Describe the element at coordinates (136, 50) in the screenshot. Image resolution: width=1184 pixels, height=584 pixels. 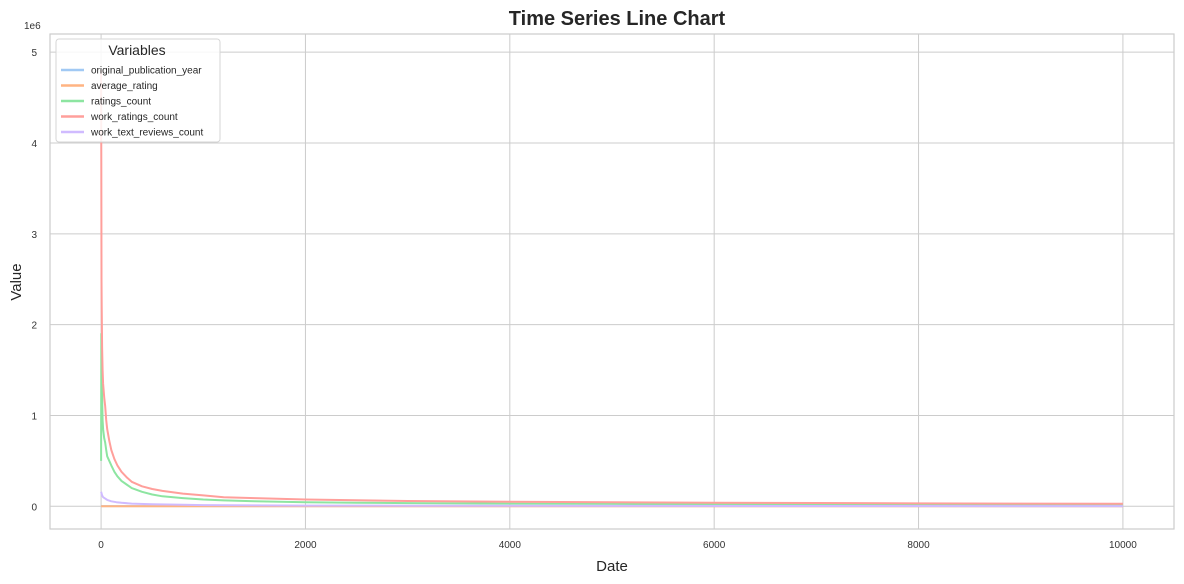
I see `legend-title: Variables` at that location.